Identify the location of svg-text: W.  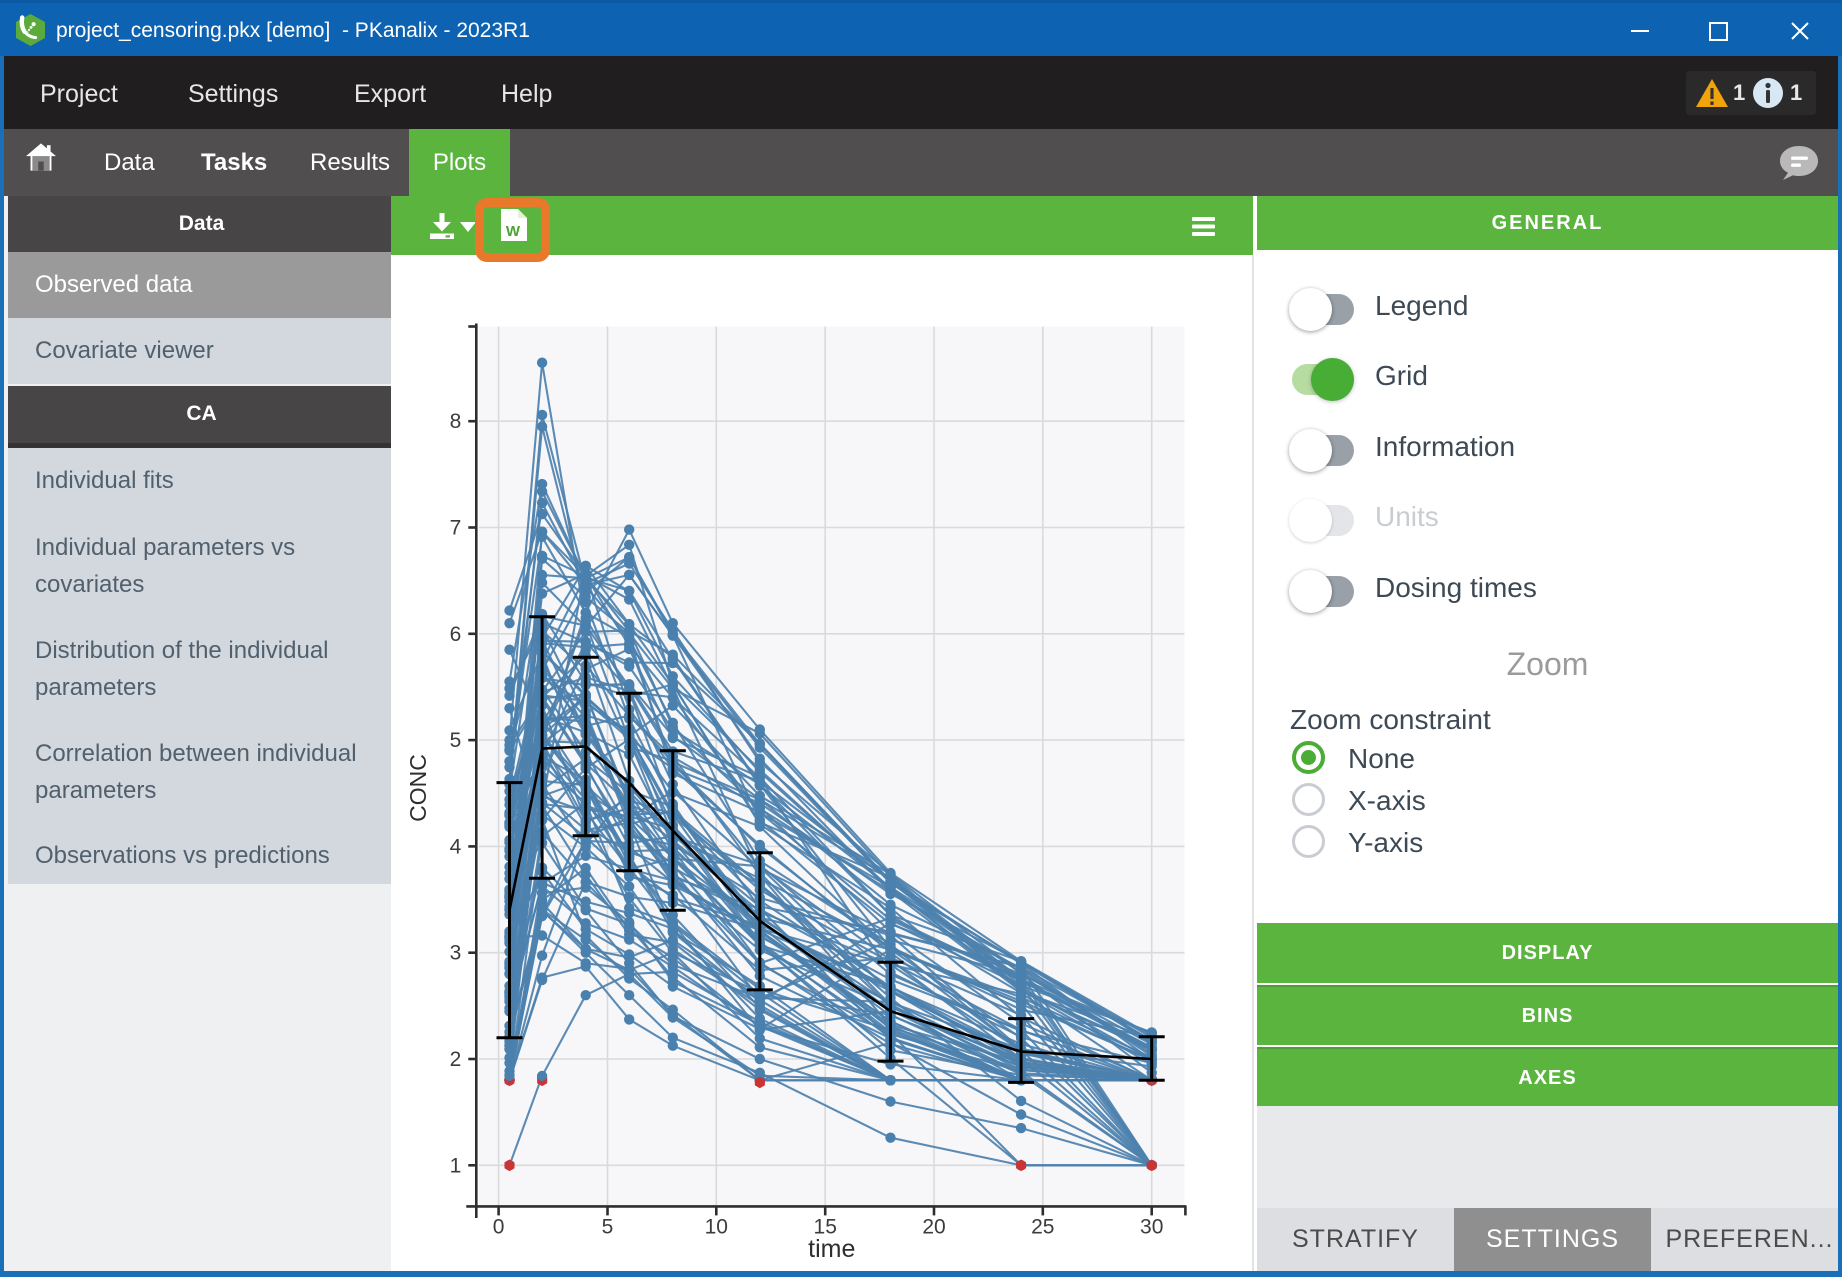
(513, 231).